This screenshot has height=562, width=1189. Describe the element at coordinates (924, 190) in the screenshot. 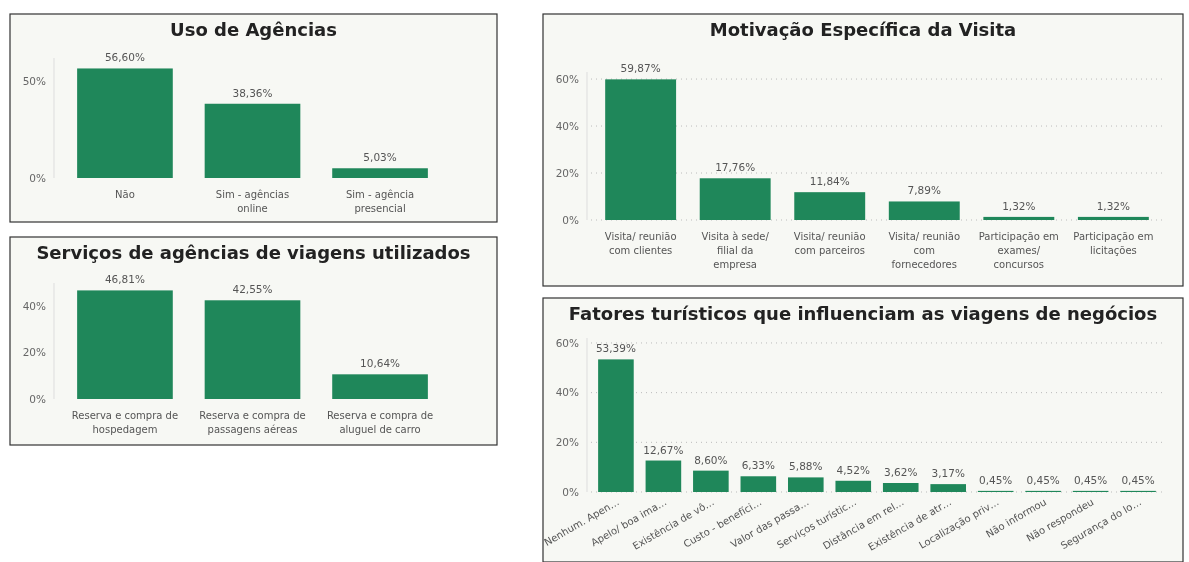

I see `data-label: 7,89%` at that location.